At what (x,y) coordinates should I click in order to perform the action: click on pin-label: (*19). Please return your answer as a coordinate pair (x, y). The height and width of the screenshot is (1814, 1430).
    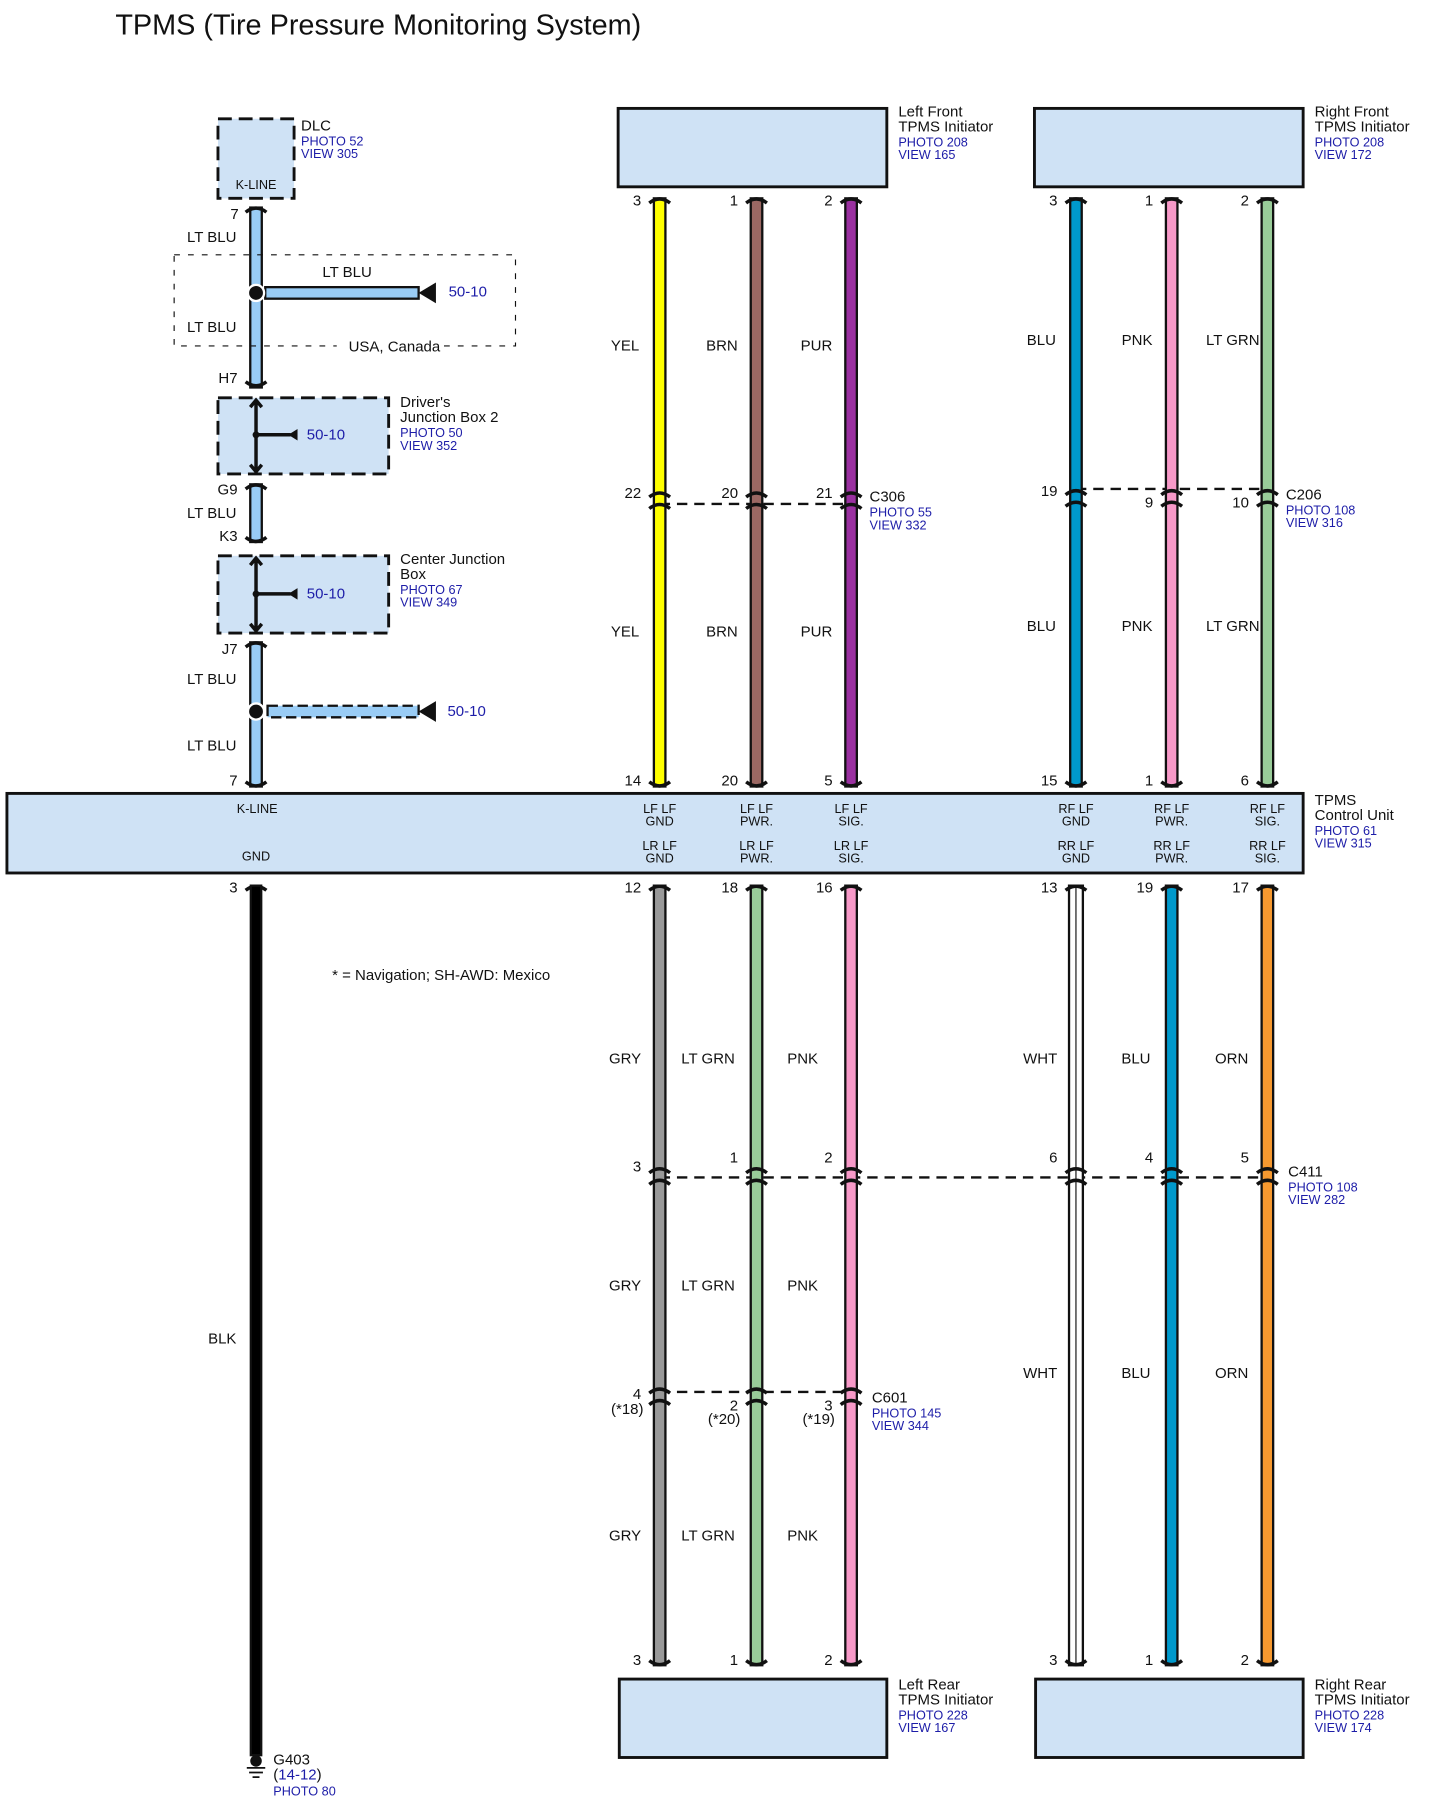
    Looking at the image, I should click on (818, 1419).